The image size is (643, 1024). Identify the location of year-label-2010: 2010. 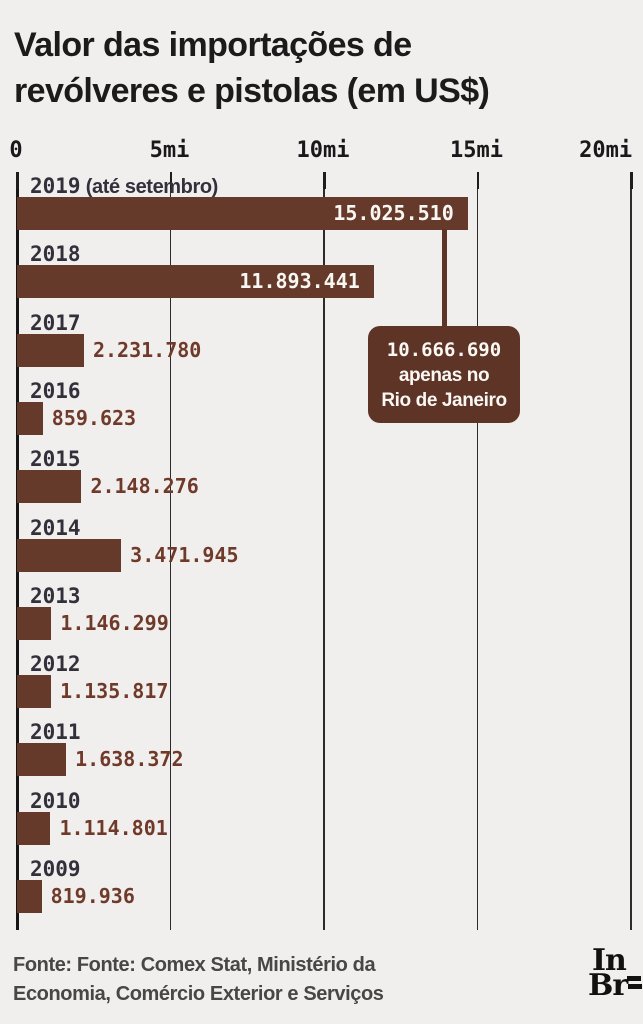
(55, 800).